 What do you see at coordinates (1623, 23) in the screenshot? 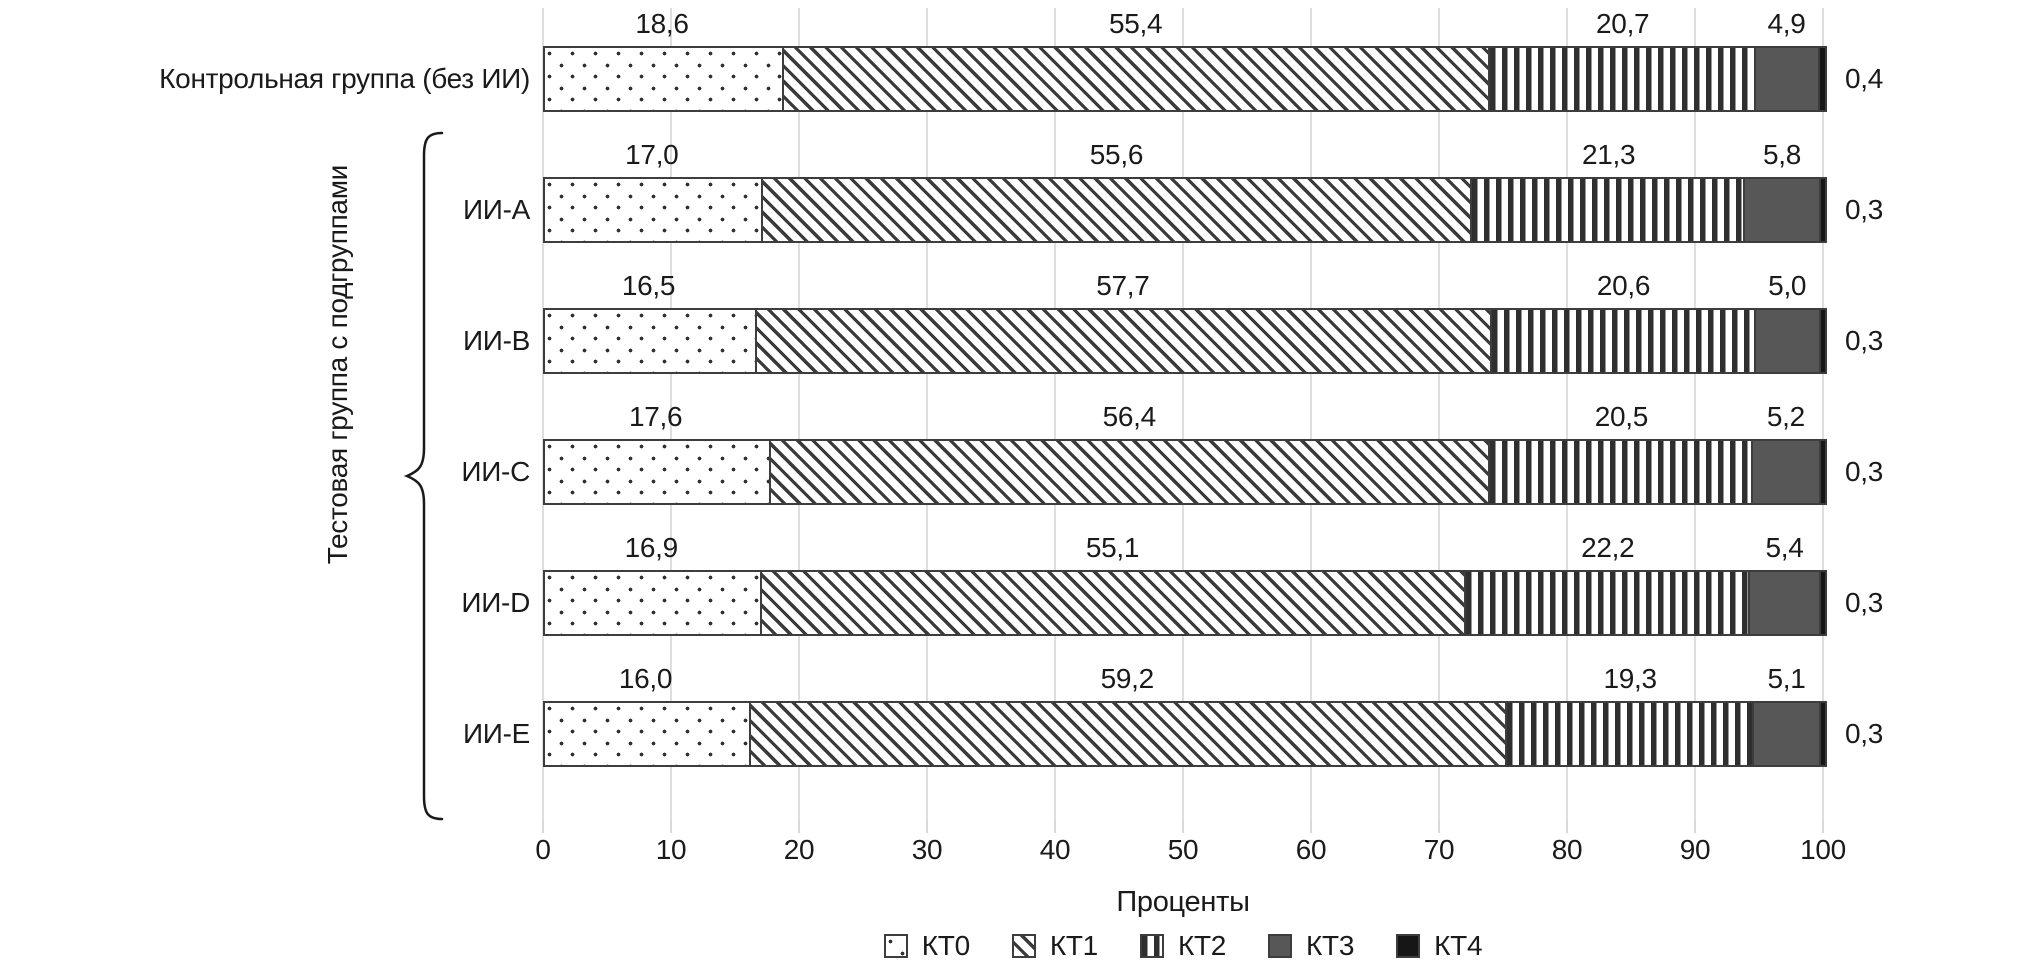
I see `value-label: 20,7` at bounding box center [1623, 23].